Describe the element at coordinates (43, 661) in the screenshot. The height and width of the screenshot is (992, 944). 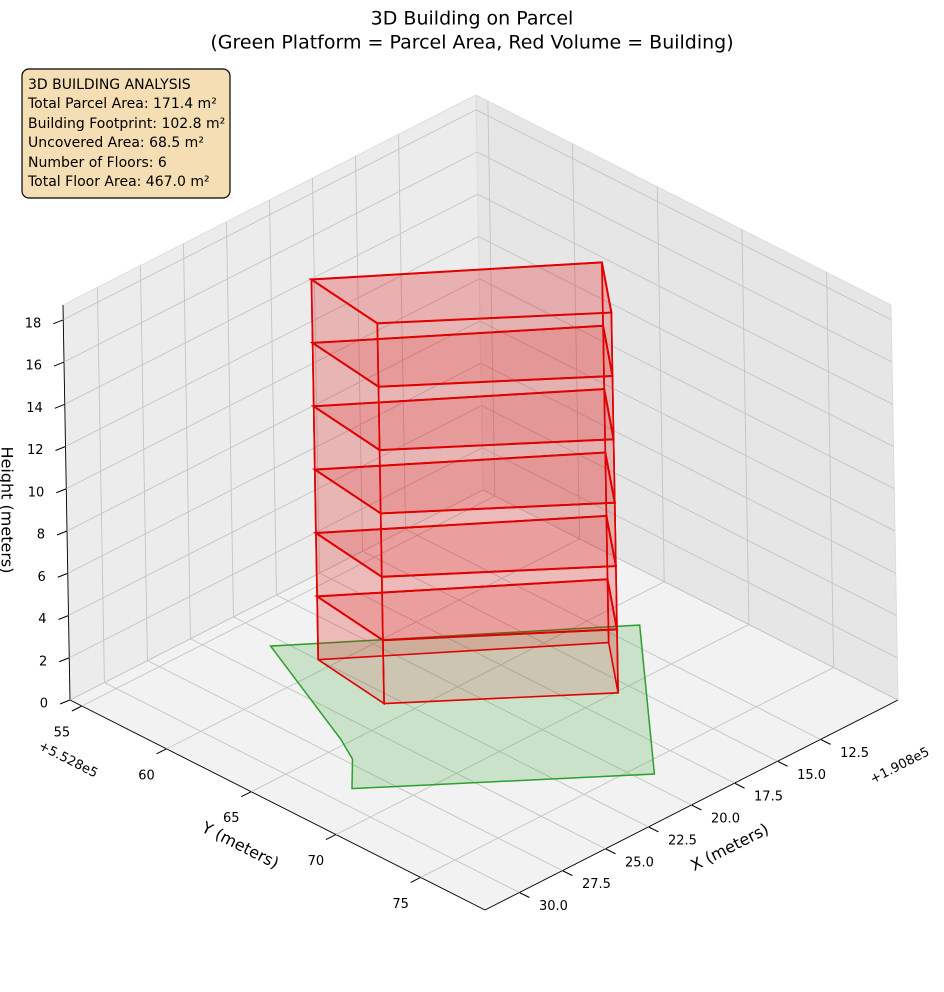
I see `z-tick-label: 2` at that location.